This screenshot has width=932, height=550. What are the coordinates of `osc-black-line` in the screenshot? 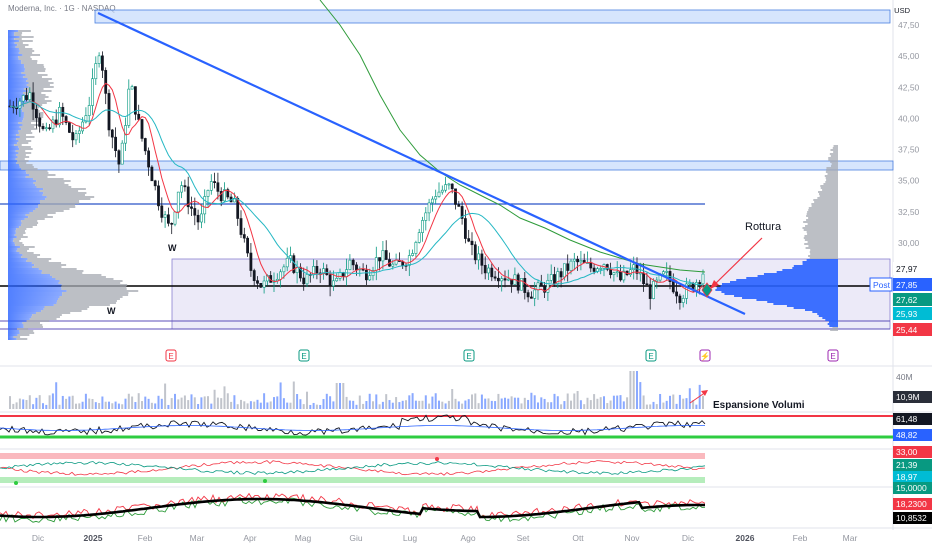 It's located at (352, 508).